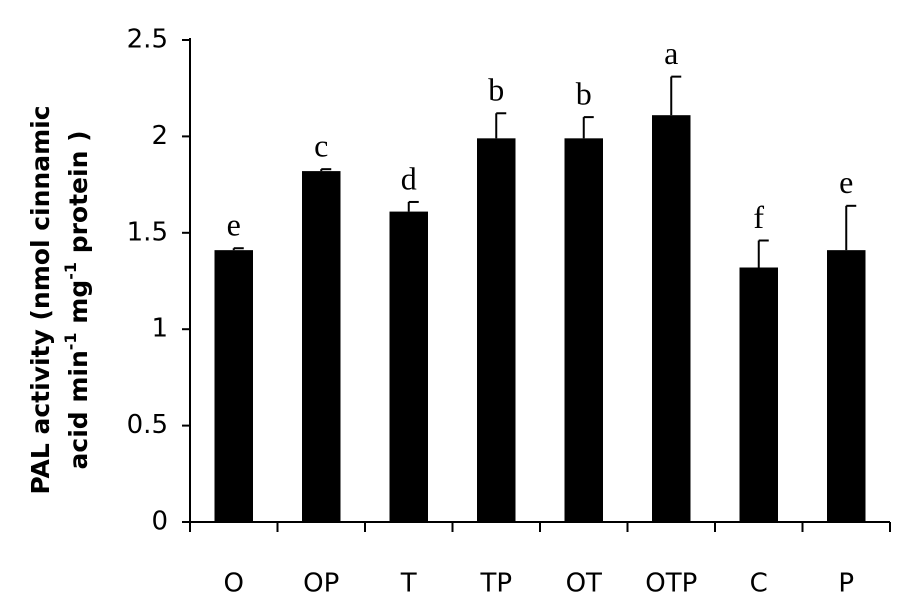 This screenshot has height=612, width=900. I want to click on y-axis-label-part: acid min, so click(78, 409).